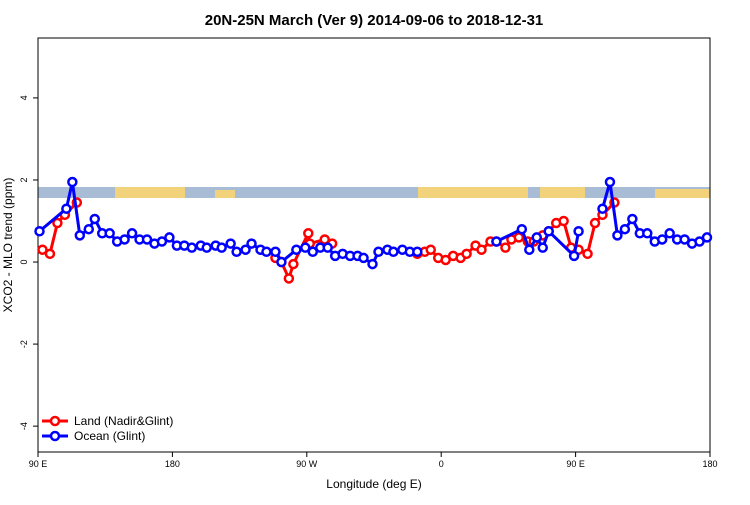  What do you see at coordinates (24, 179) in the screenshot?
I see `y-tick-label: 2` at bounding box center [24, 179].